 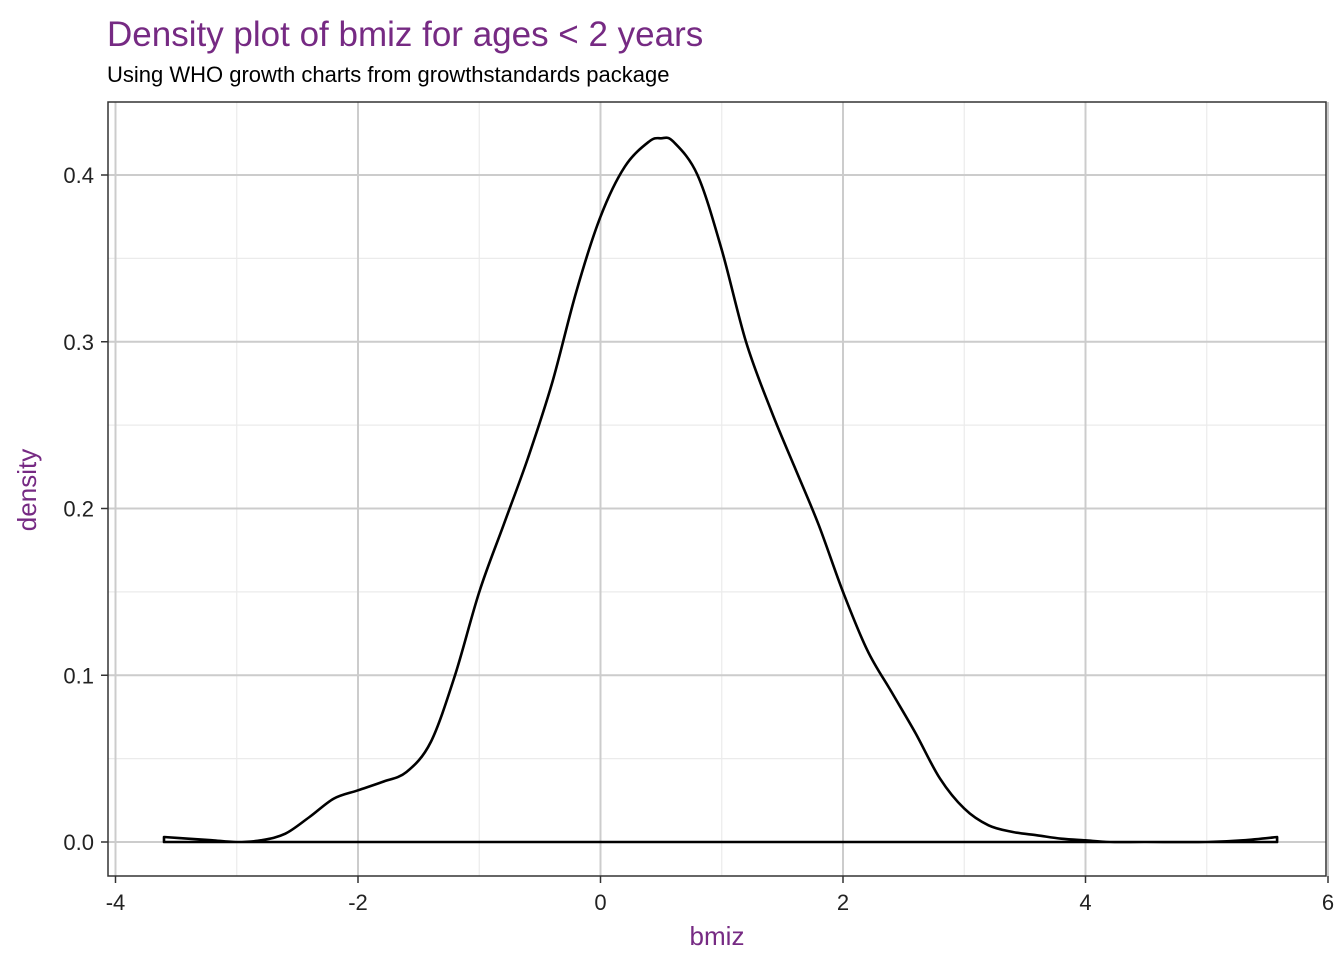 What do you see at coordinates (78, 675) in the screenshot?
I see `y-tick-label: 0.1` at bounding box center [78, 675].